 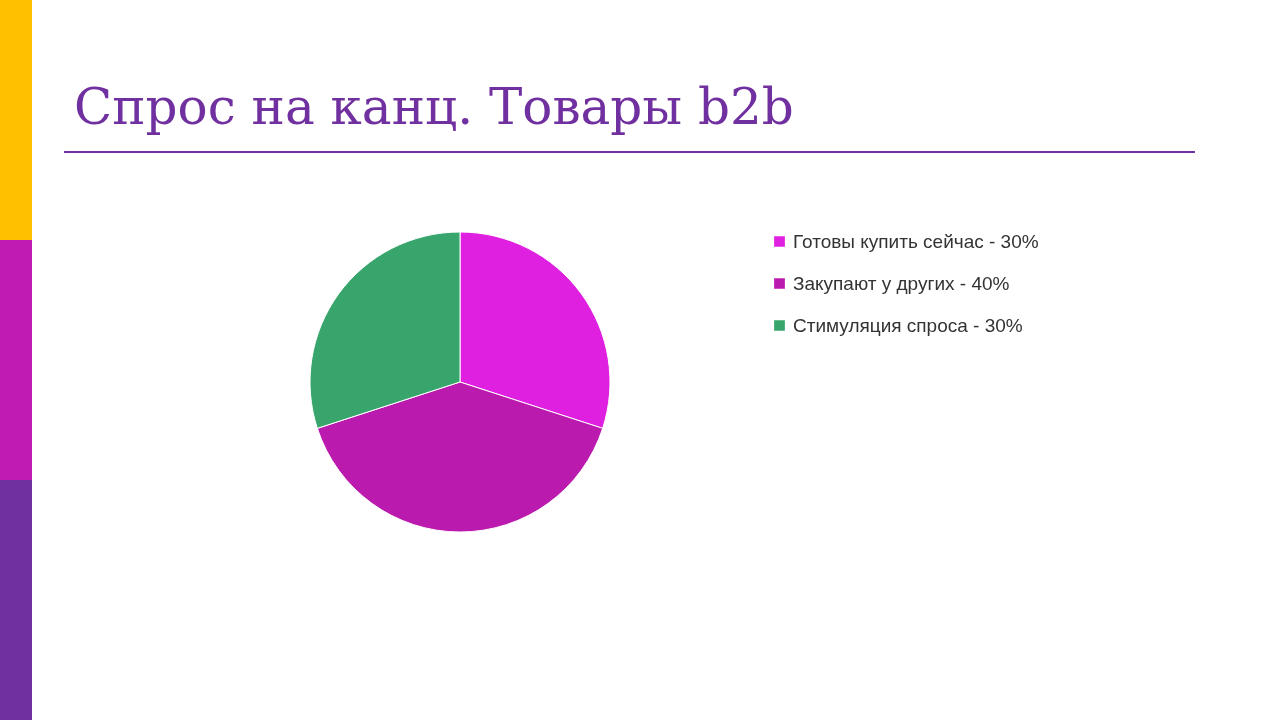 What do you see at coordinates (908, 325) in the screenshot?
I see `legend-label: Стимуляция спроса - 30%` at bounding box center [908, 325].